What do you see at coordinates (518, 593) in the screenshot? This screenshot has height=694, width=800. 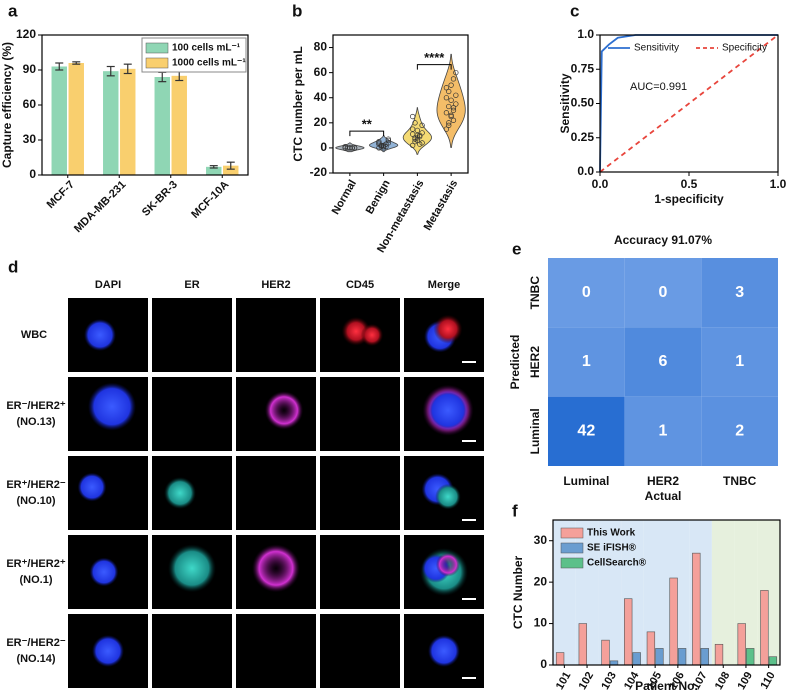 I see `y-axis-label: CTC Number` at bounding box center [518, 593].